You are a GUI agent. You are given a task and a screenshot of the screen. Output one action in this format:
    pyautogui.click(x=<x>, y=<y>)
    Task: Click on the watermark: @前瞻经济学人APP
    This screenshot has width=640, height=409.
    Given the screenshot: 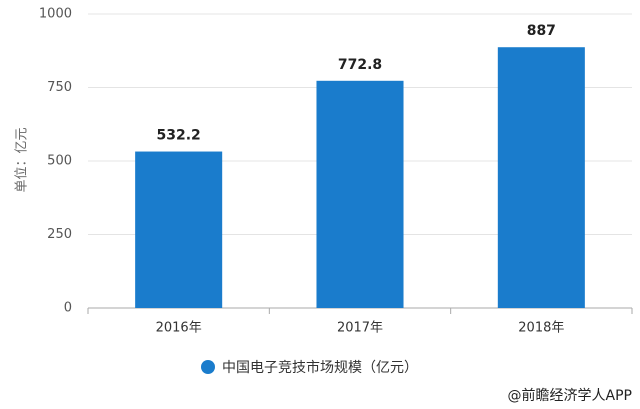 What is the action you would take?
    pyautogui.click(x=570, y=395)
    